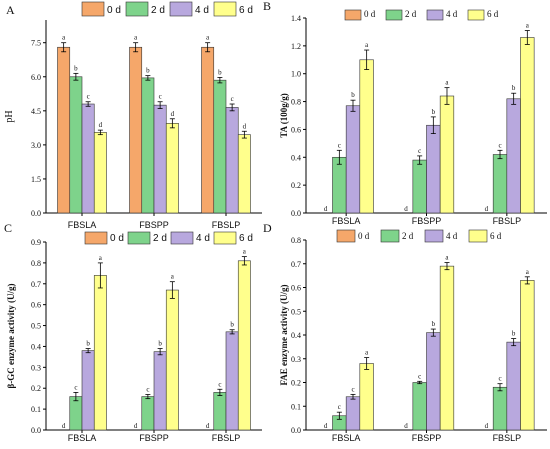  What do you see at coordinates (9, 116) in the screenshot?
I see `y-axis-label: pH` at bounding box center [9, 116].